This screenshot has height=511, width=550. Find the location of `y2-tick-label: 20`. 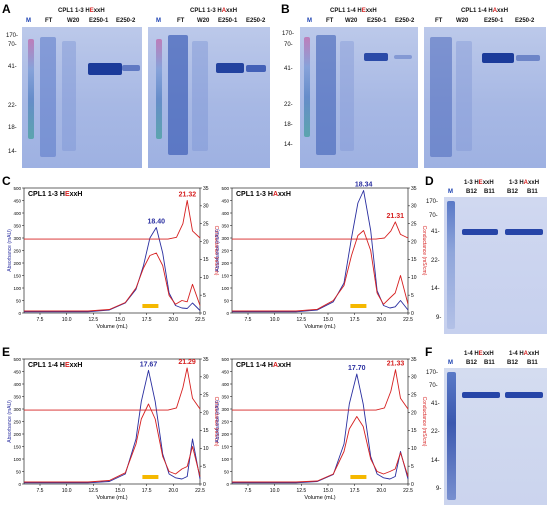

y2-tick-label: 20 is located at coordinates (206, 413).